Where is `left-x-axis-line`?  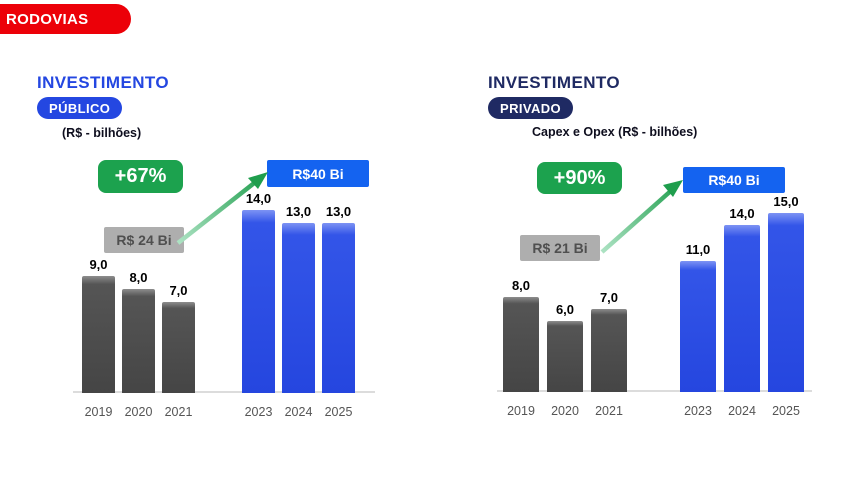 left-x-axis-line is located at coordinates (224, 392).